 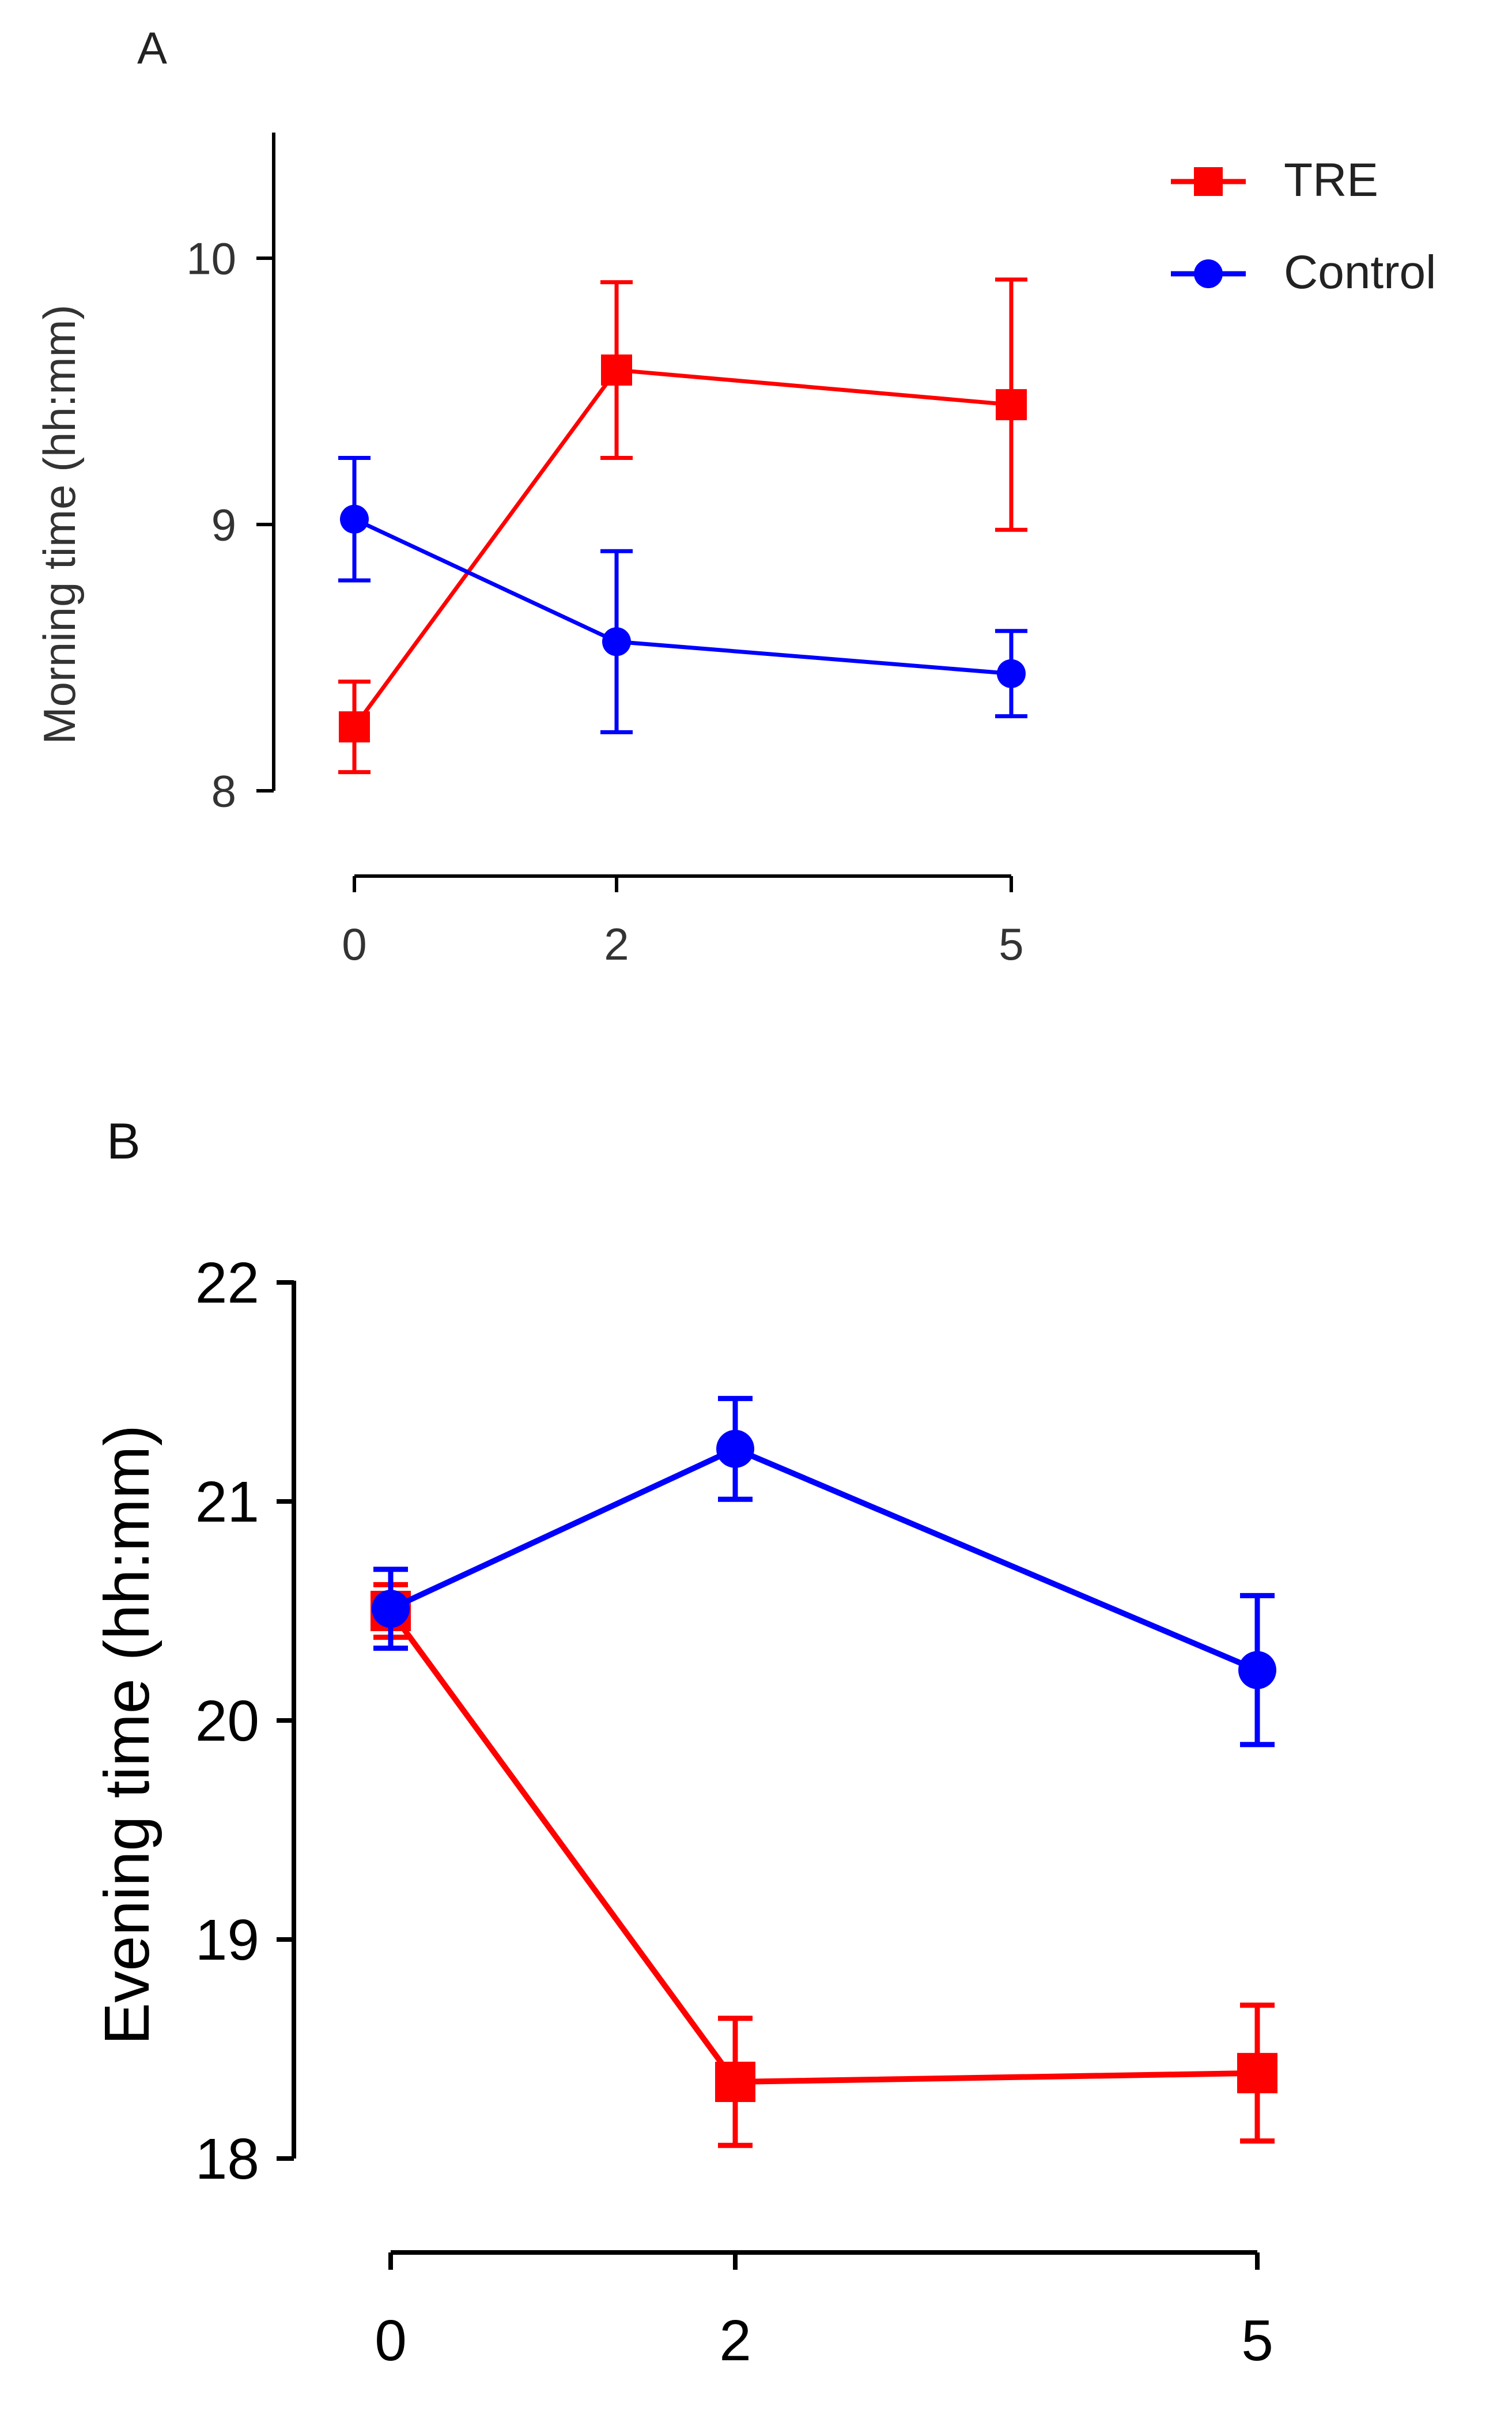 What do you see at coordinates (391, 2341) in the screenshot?
I see `panel-b-x-tick-label: 0` at bounding box center [391, 2341].